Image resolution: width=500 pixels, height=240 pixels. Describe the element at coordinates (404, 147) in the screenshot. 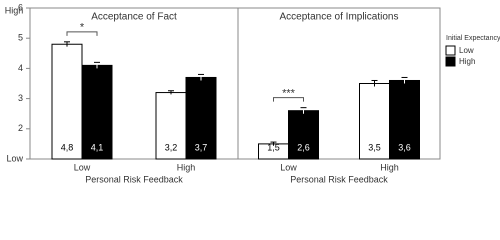

I see `value-label: 3,6` at that location.